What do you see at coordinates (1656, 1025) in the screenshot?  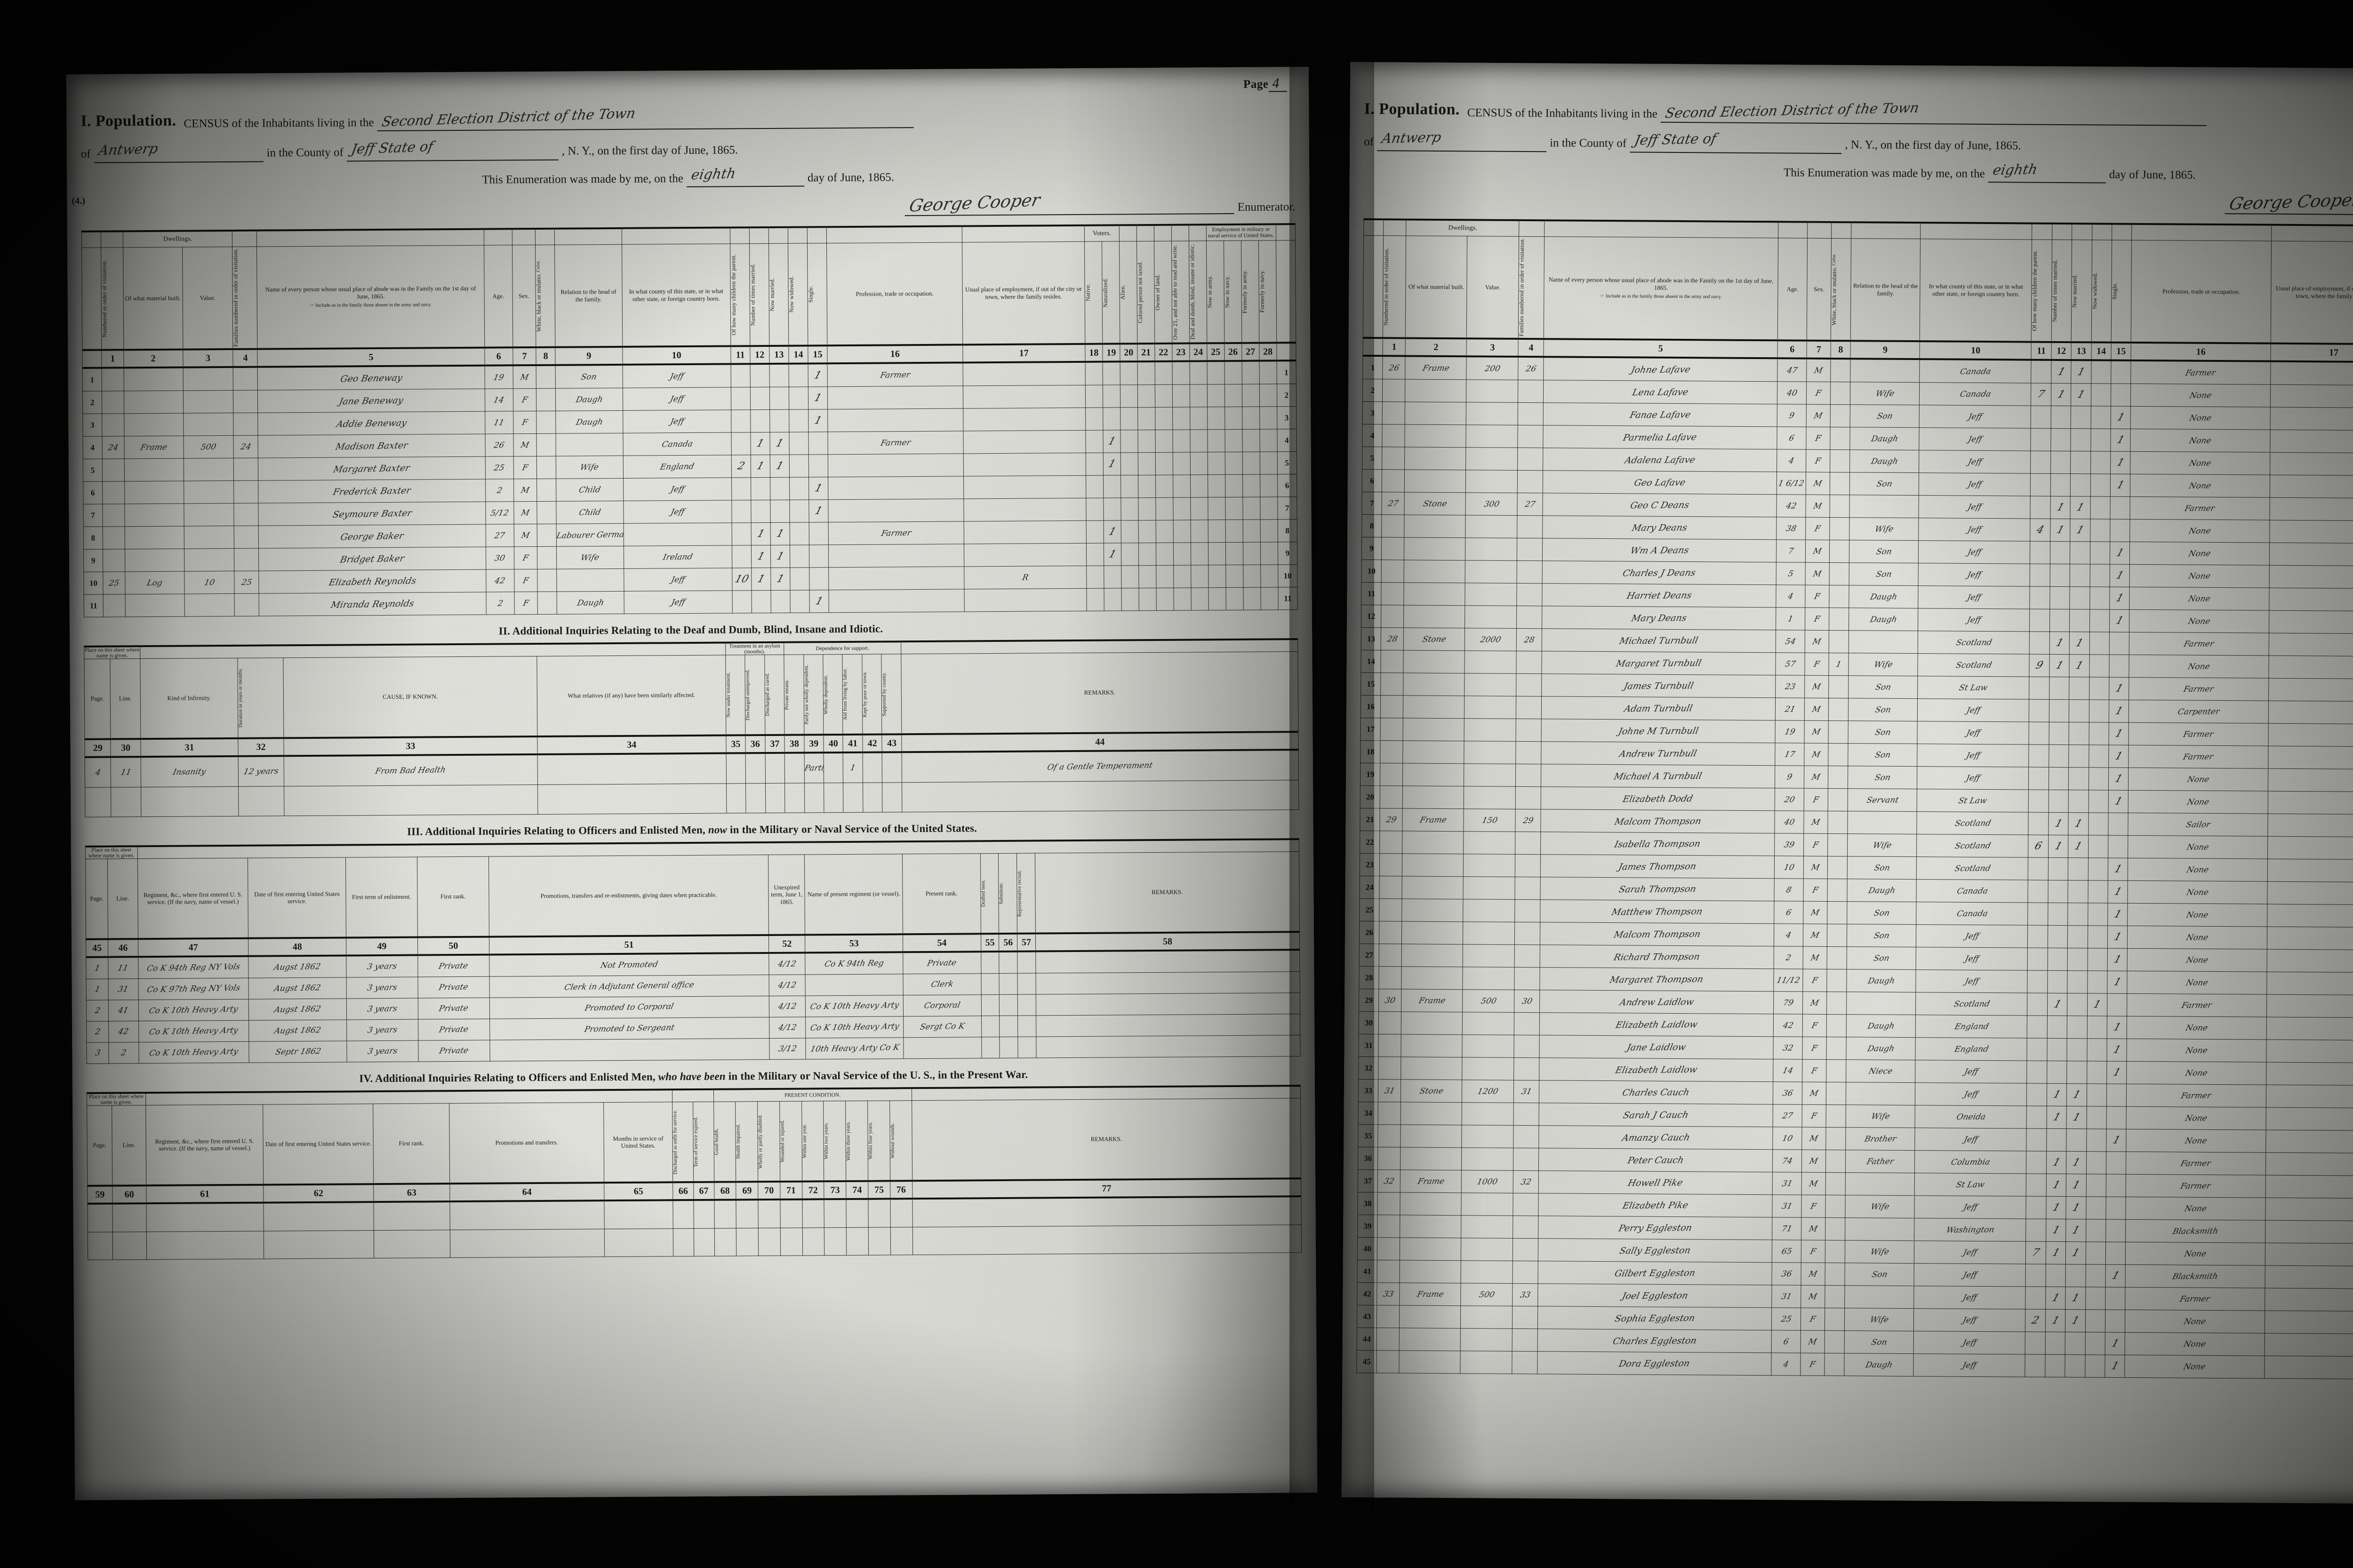 I see `handwritten-entry: Elizabeth Laidlow` at bounding box center [1656, 1025].